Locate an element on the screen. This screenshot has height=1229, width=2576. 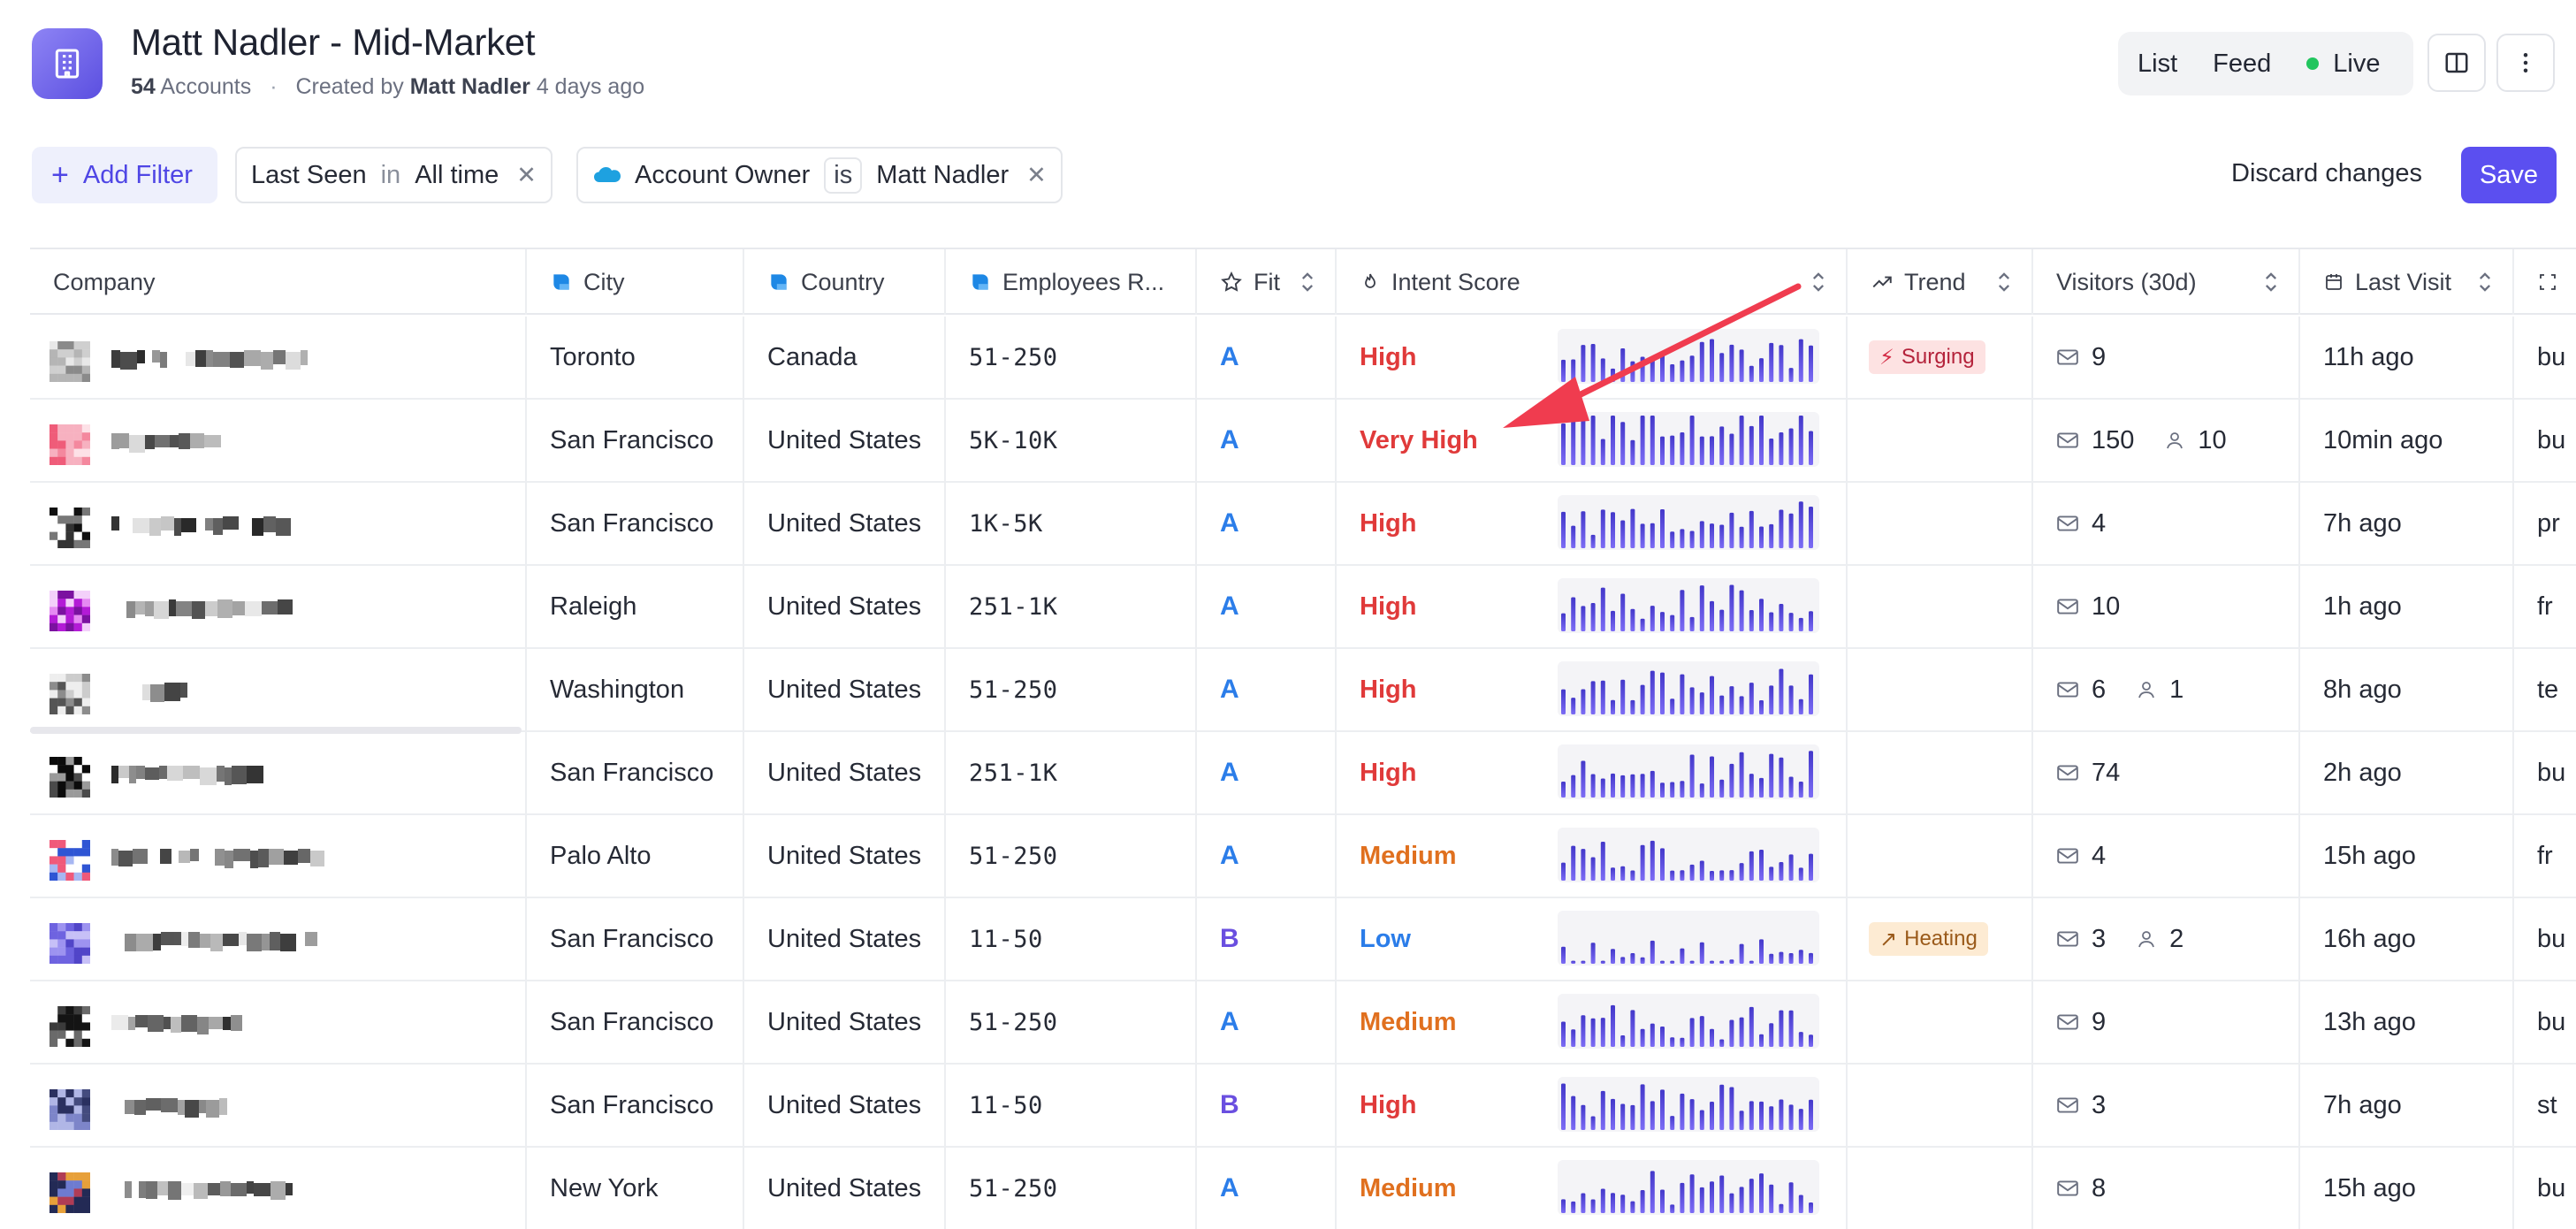
employees-cell: 11-50 is located at coordinates (1071, 1105).